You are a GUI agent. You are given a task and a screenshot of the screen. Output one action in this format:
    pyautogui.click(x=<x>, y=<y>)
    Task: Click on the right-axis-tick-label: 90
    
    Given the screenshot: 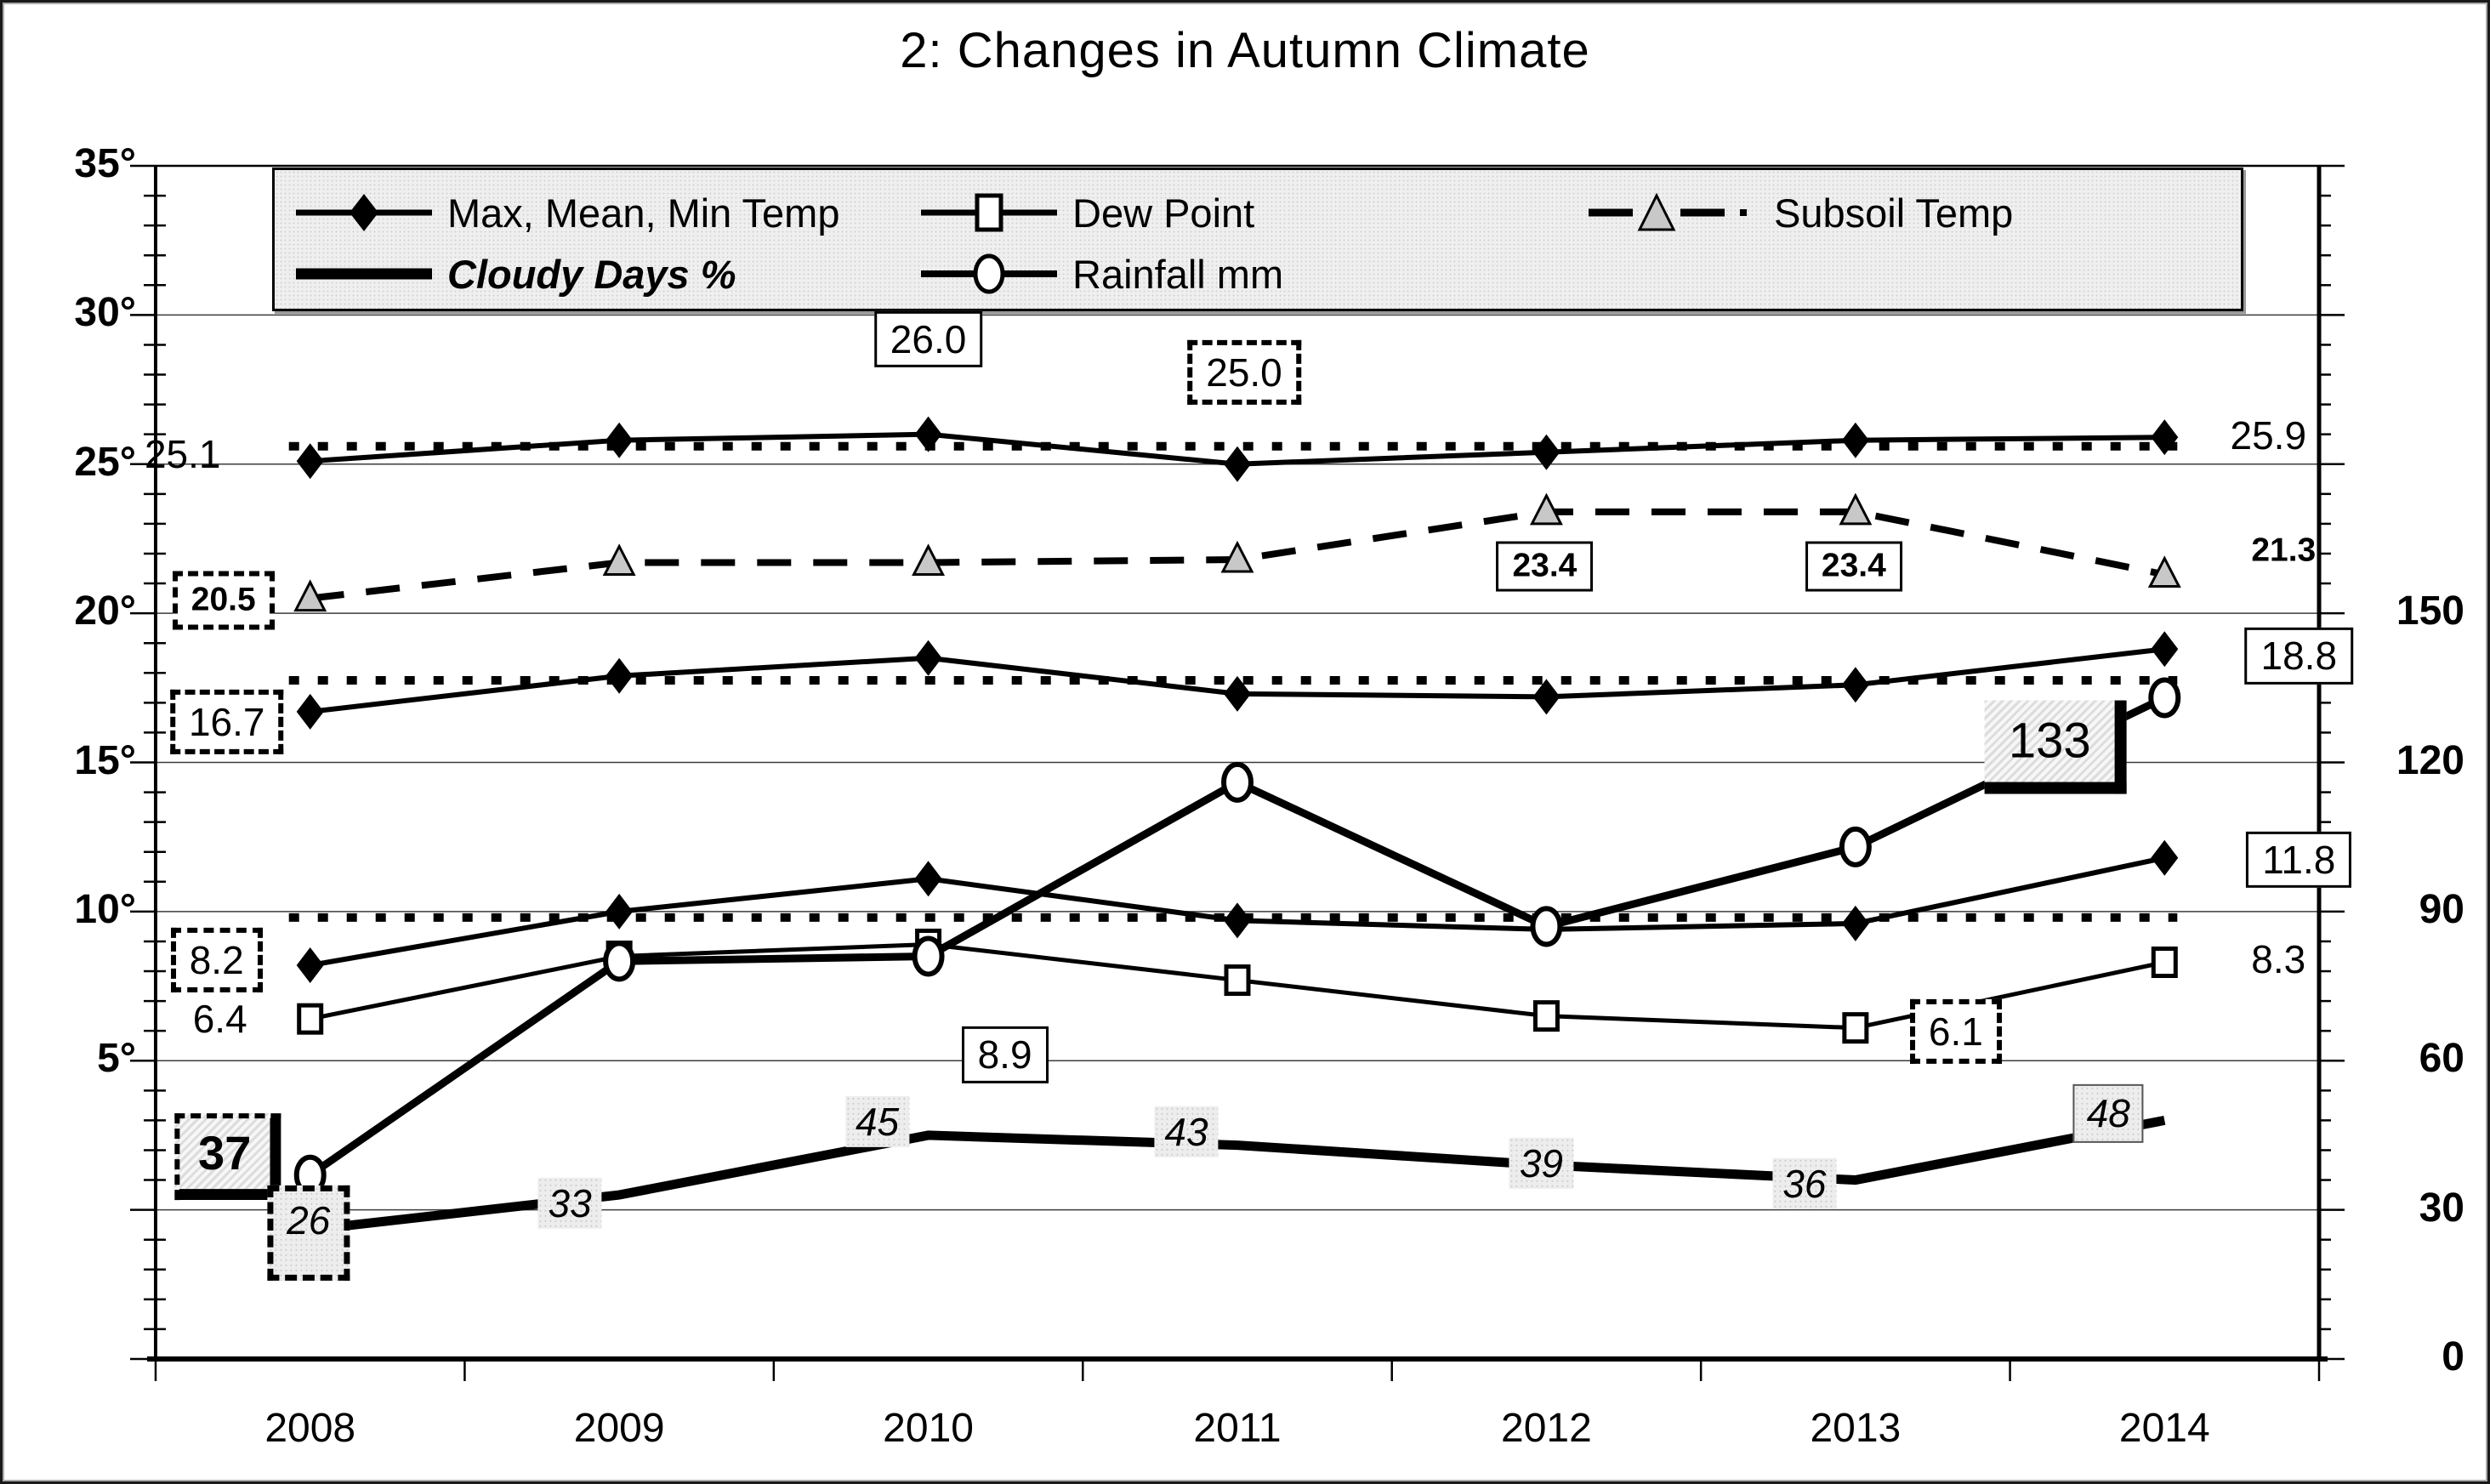 What is the action you would take?
    pyautogui.click(x=2441, y=909)
    